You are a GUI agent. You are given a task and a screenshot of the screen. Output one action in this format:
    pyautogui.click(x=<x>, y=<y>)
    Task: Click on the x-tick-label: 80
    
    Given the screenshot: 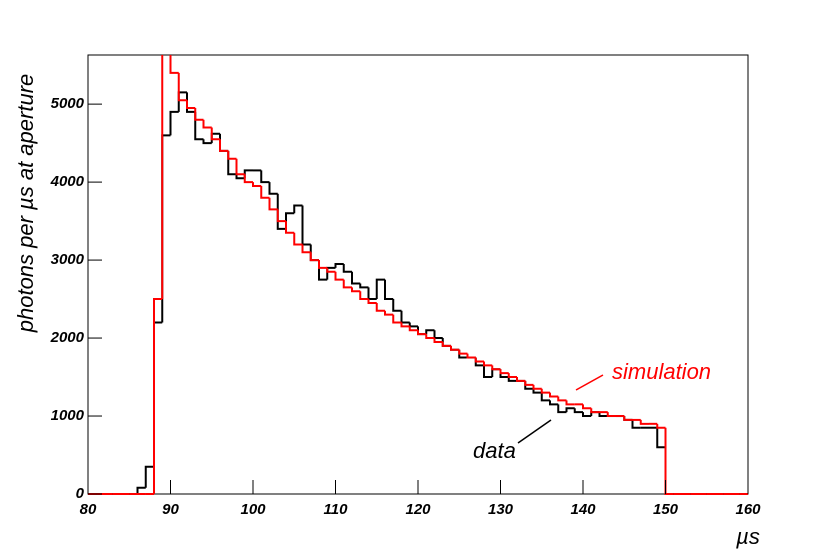 What is the action you would take?
    pyautogui.click(x=88, y=509)
    